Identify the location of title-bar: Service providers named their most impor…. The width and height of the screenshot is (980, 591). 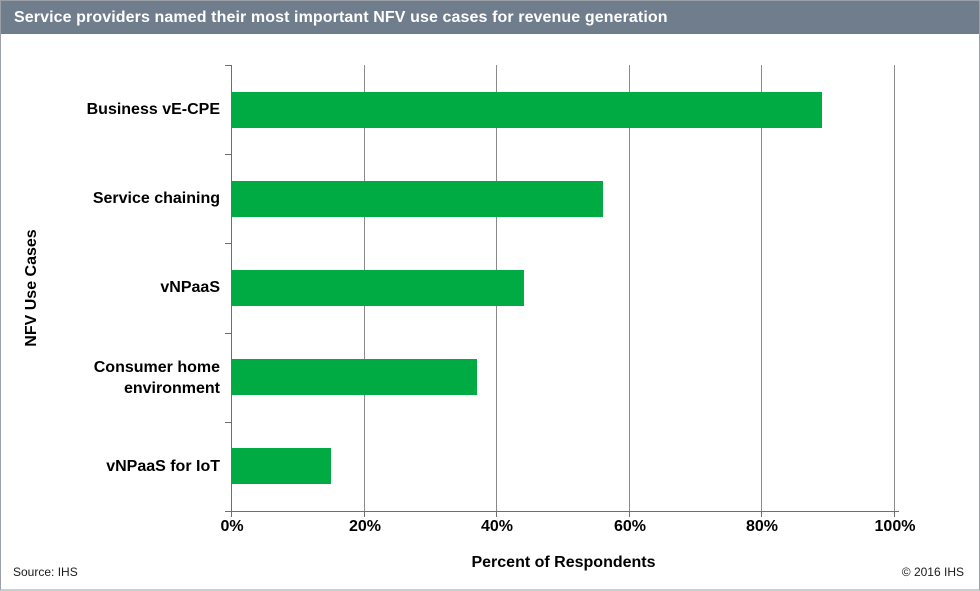
(490, 17).